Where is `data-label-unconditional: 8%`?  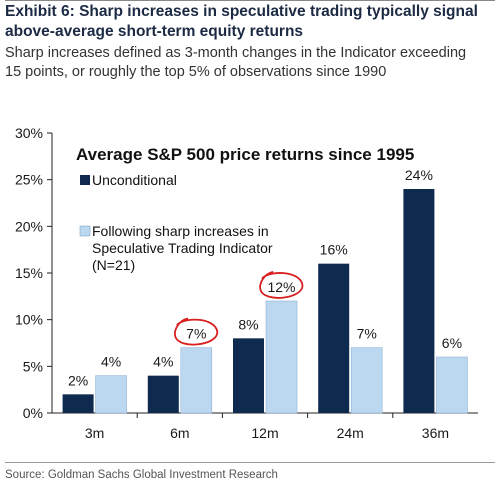
data-label-unconditional: 8% is located at coordinates (248, 324).